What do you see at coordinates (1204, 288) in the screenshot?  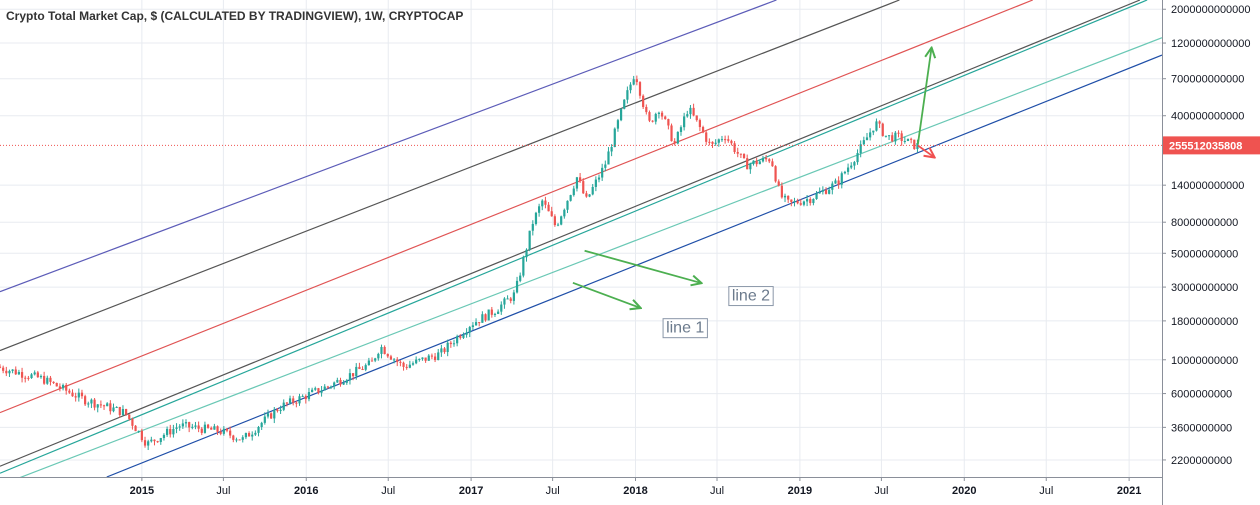 I see `y-axis-tick-label: 30000000000` at bounding box center [1204, 288].